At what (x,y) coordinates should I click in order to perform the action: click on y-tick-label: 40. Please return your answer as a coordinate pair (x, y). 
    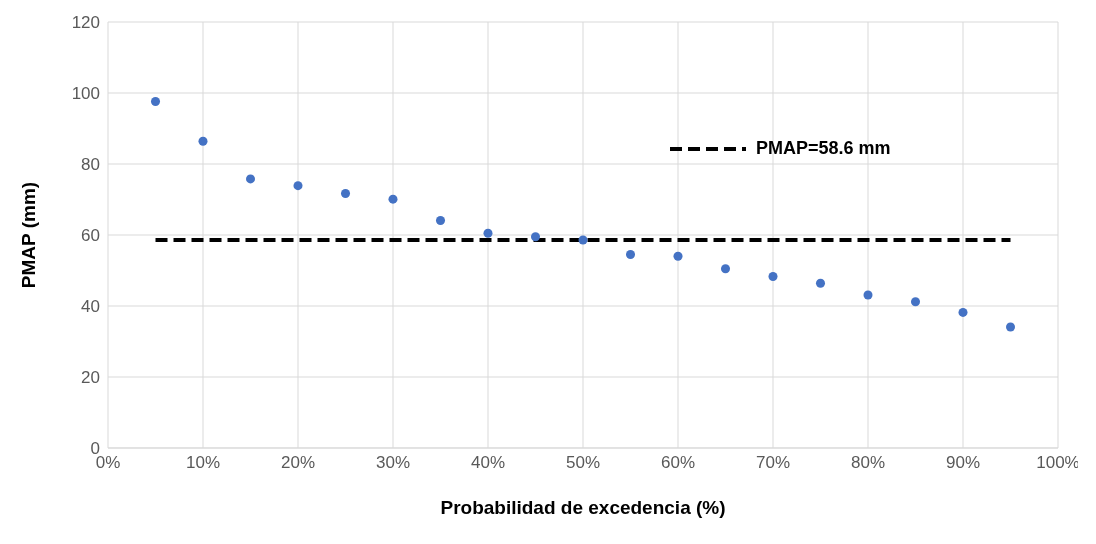
    Looking at the image, I should click on (90, 307).